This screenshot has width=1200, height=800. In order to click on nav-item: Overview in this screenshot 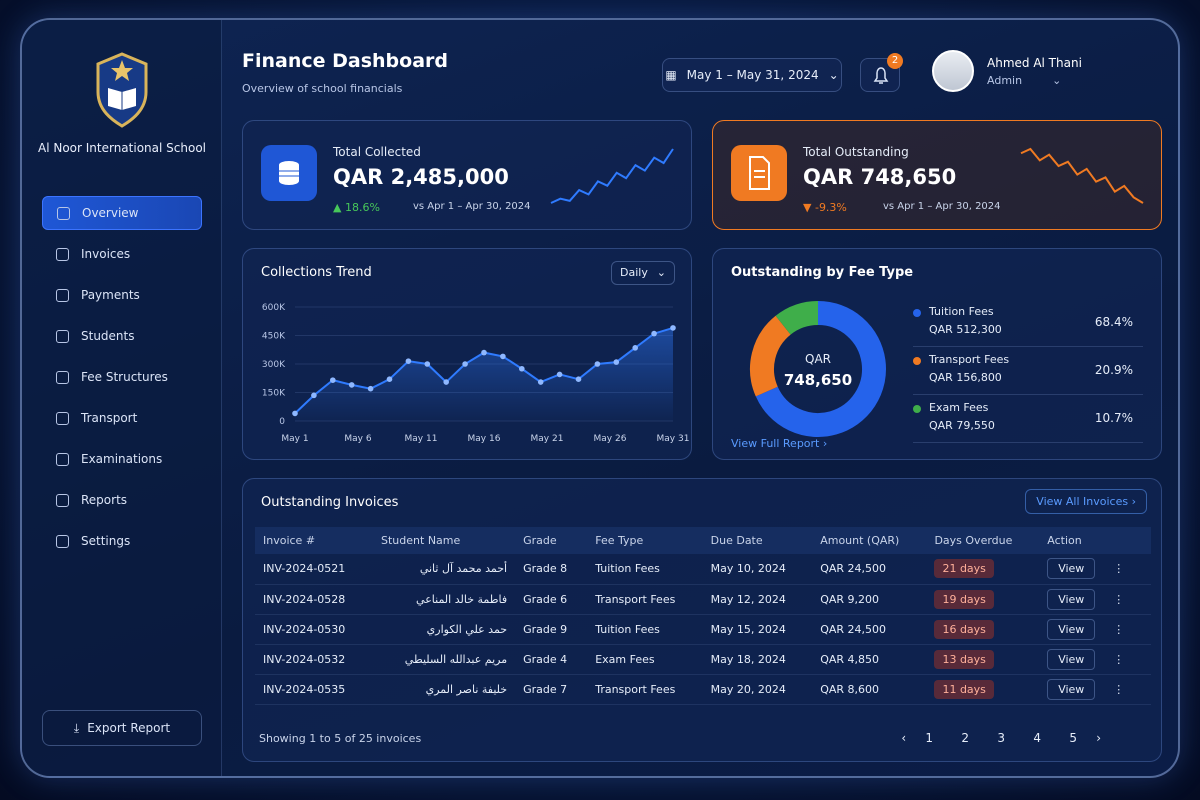, I will do `click(122, 213)`.